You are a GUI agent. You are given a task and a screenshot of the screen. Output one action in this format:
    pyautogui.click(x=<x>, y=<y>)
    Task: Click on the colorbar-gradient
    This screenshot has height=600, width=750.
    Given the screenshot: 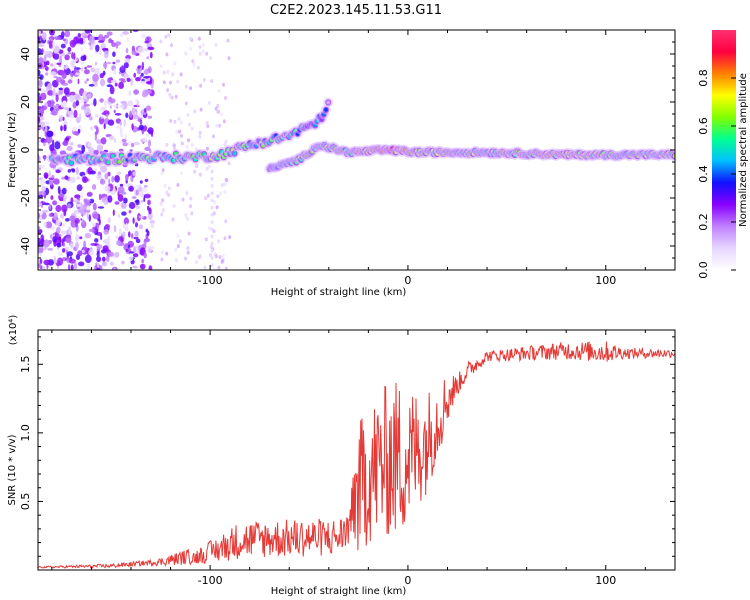 What is the action you would take?
    pyautogui.click(x=724, y=150)
    